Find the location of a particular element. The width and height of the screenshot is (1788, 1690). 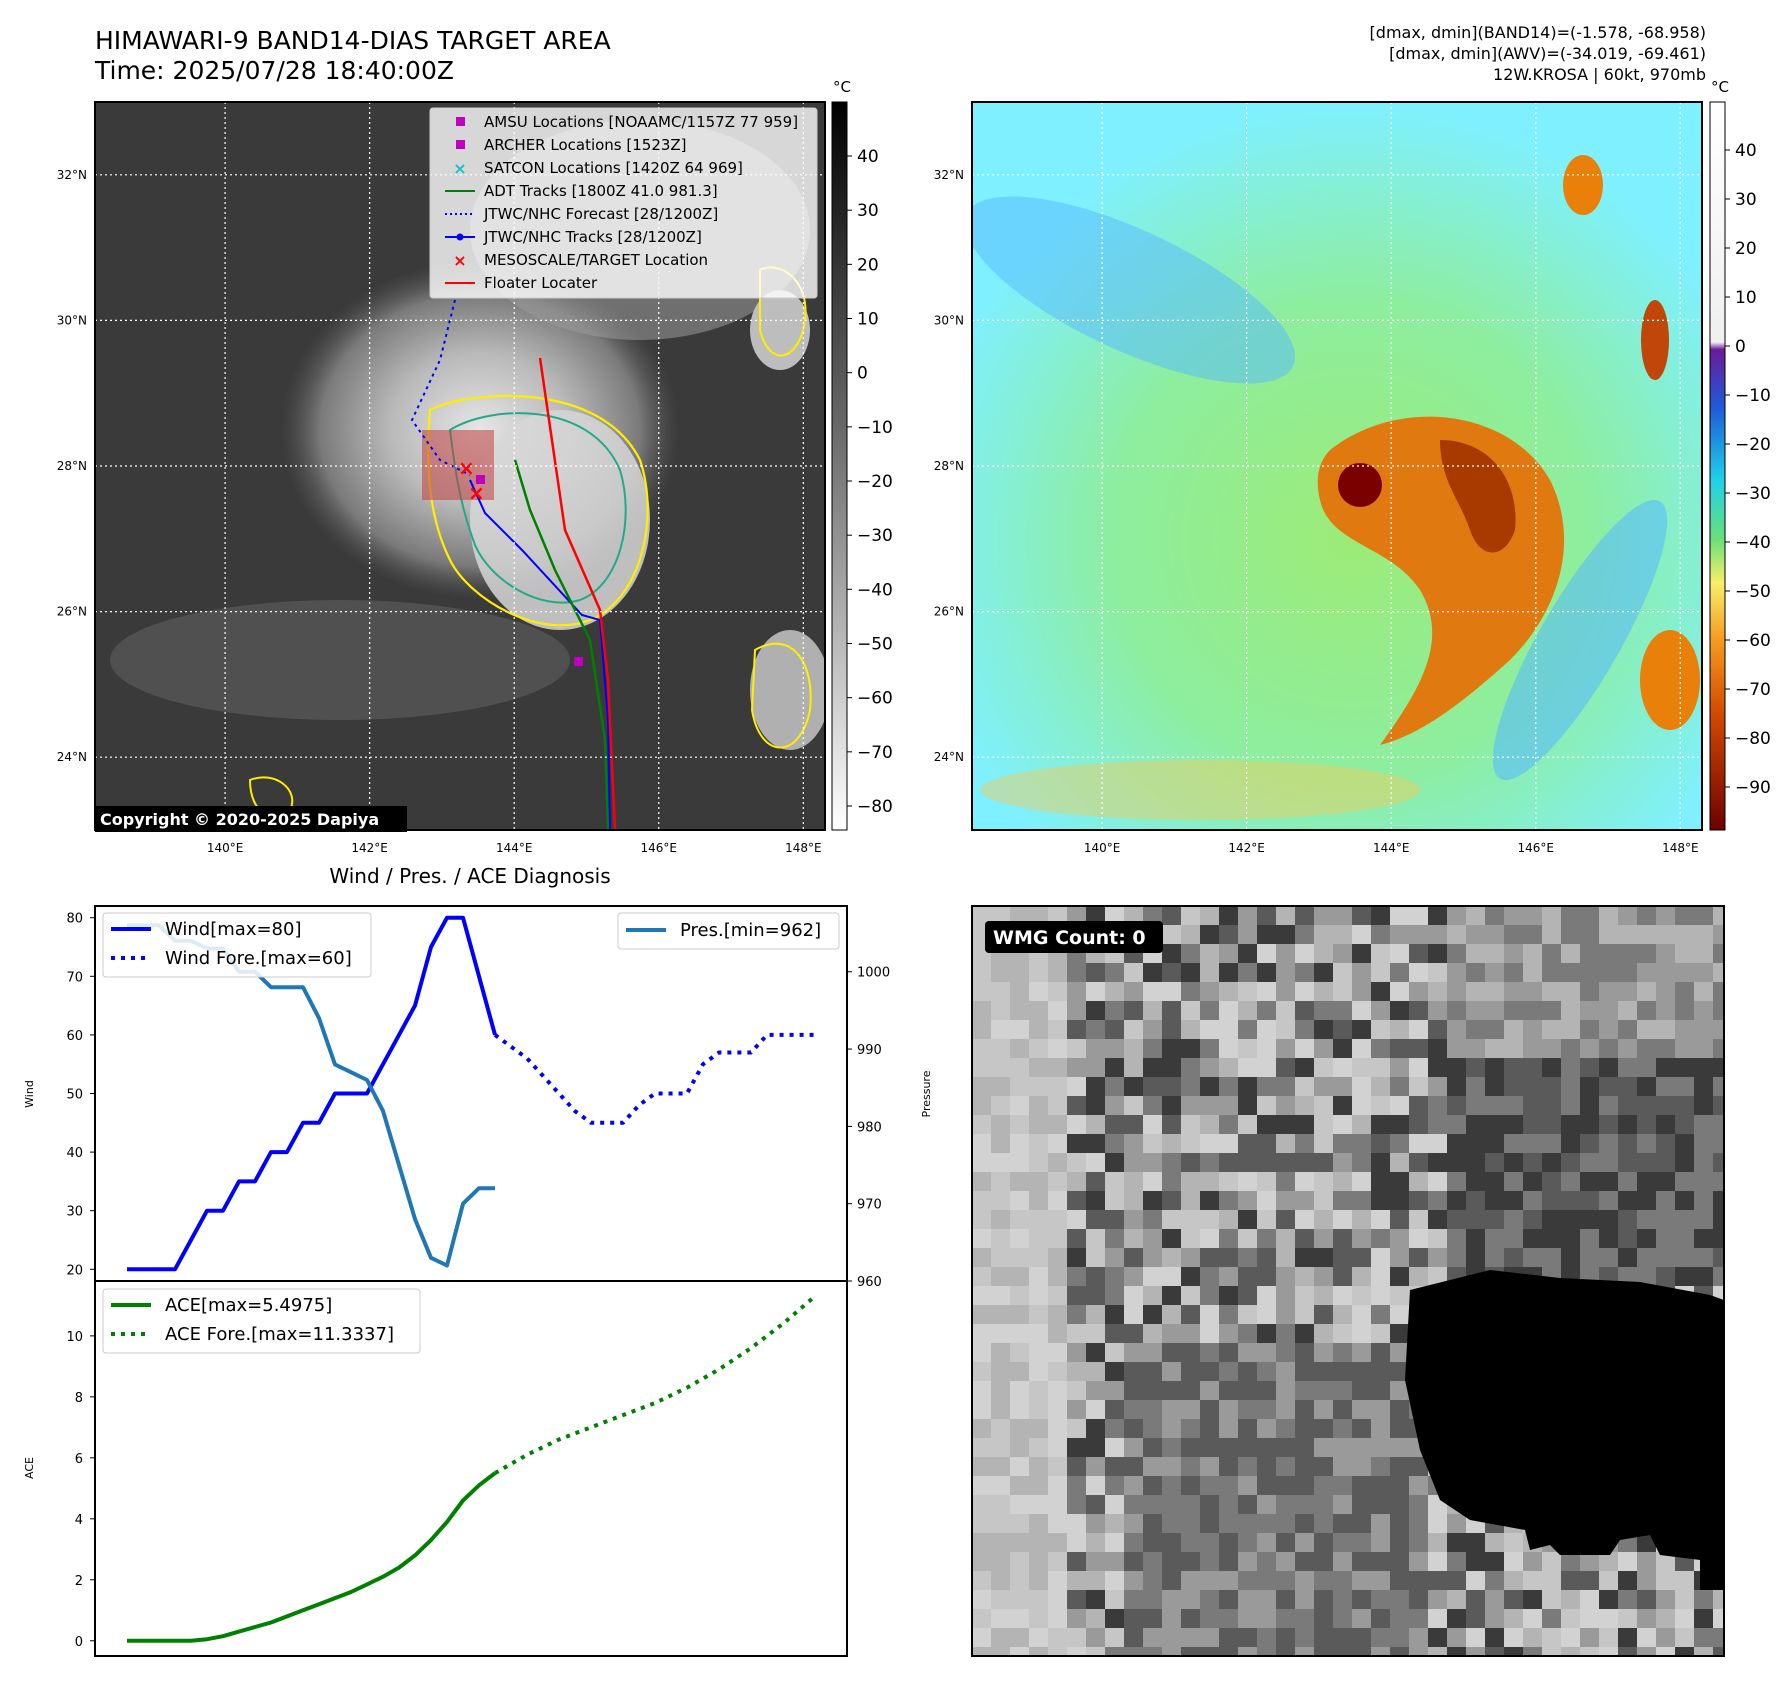

awv-storm-deep is located at coordinates (1478, 496).